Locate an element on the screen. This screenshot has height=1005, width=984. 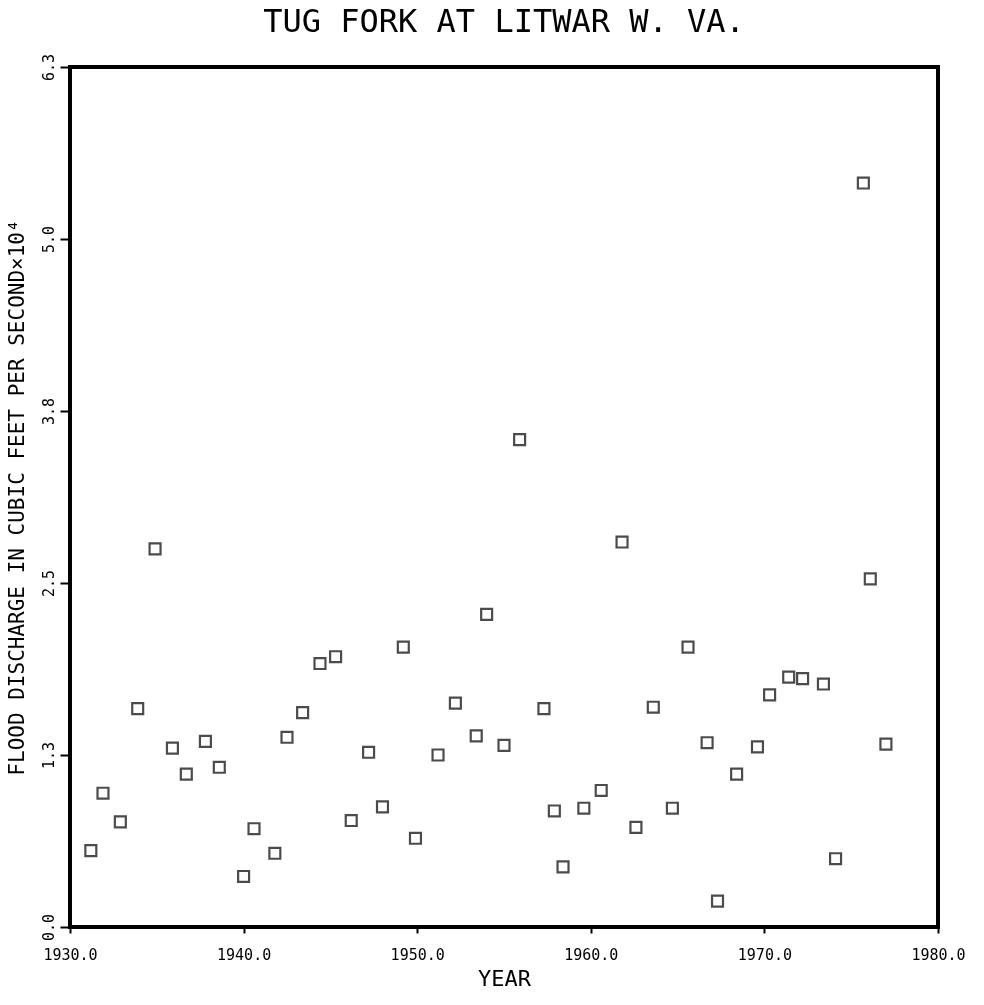
y-tick-label: 5.0 is located at coordinates (48, 239).